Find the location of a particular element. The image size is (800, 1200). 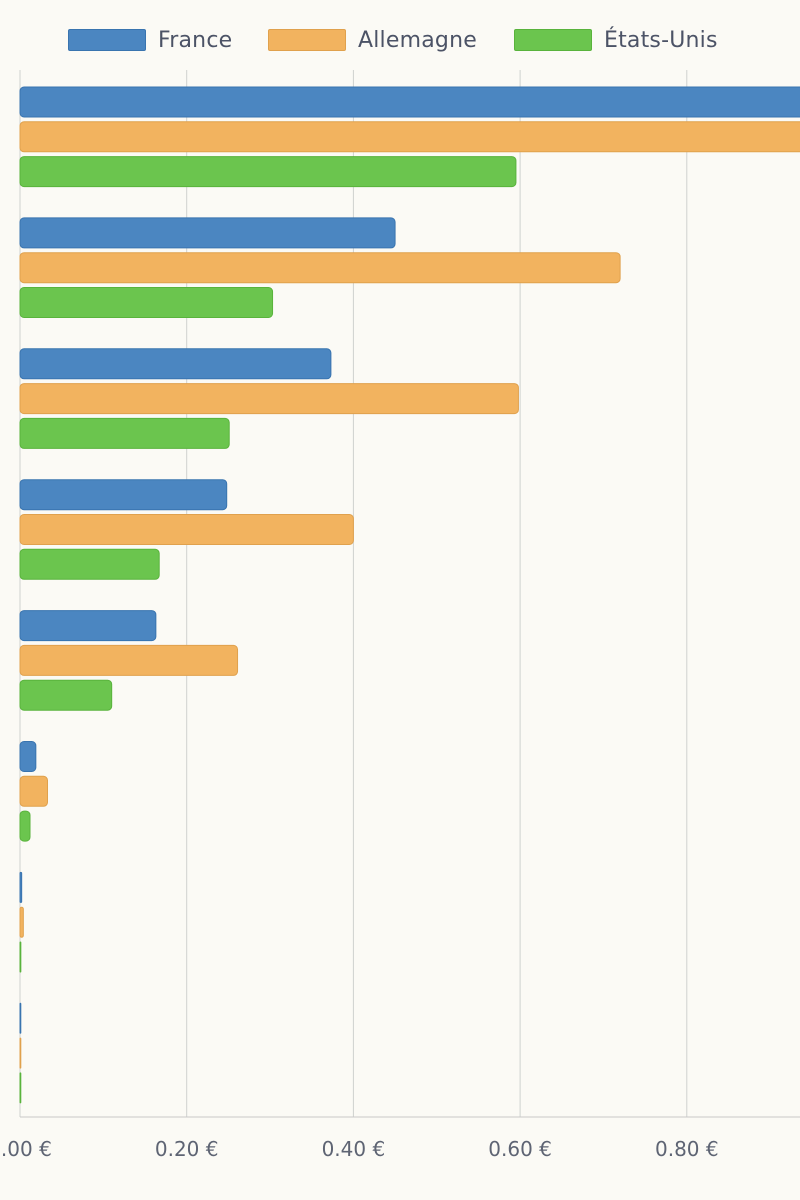

legend-swatch-france is located at coordinates (107, 40).